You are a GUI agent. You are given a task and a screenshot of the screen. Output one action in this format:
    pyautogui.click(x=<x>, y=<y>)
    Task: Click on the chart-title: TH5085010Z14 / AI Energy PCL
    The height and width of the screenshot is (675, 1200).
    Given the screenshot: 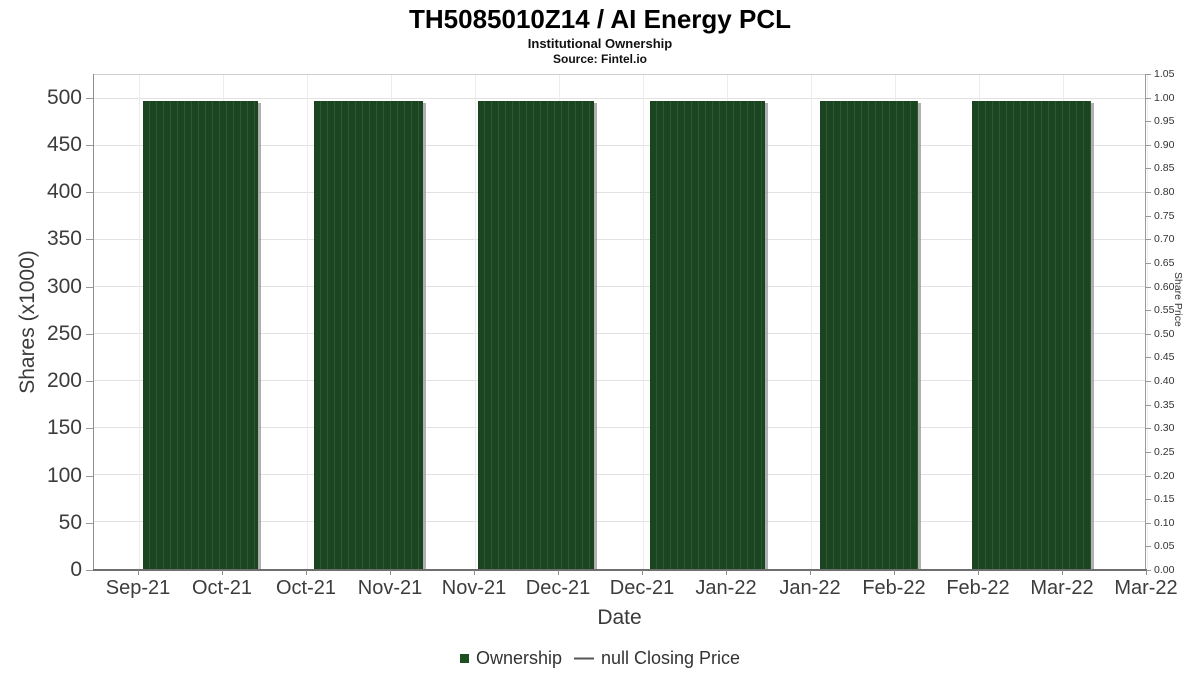 What is the action you would take?
    pyautogui.click(x=600, y=19)
    